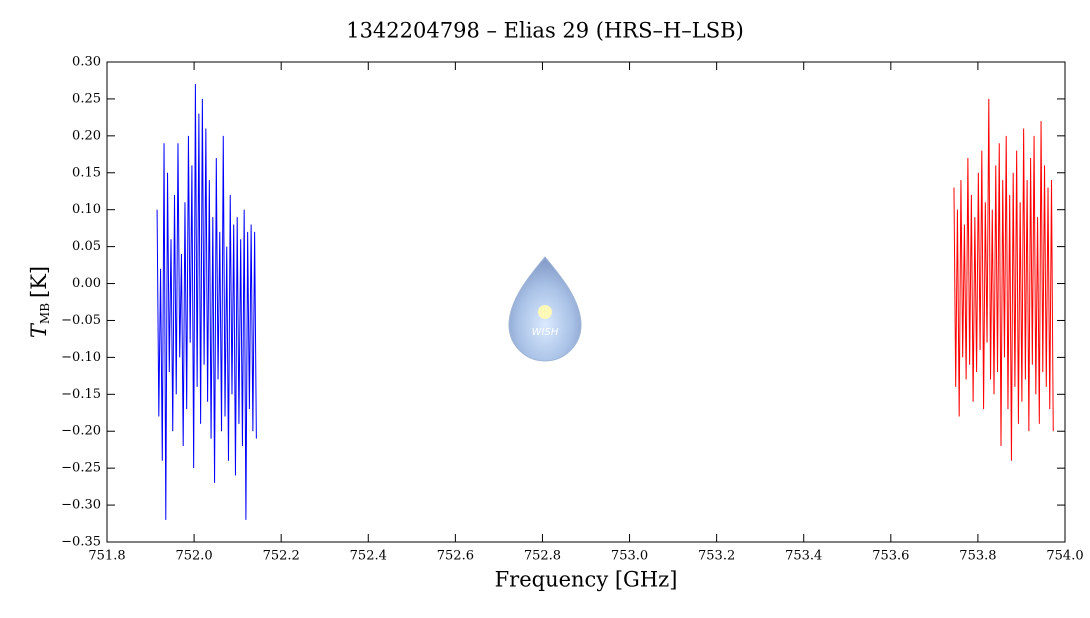  I want to click on y-tick-label: −0.35, so click(81, 542).